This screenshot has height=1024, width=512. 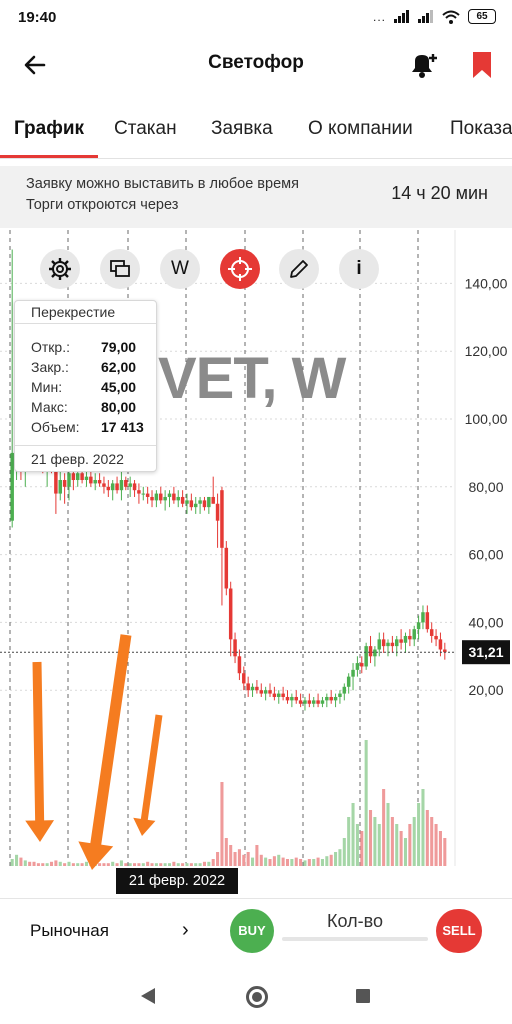 I want to click on active-tab-indicator, so click(x=49, y=156).